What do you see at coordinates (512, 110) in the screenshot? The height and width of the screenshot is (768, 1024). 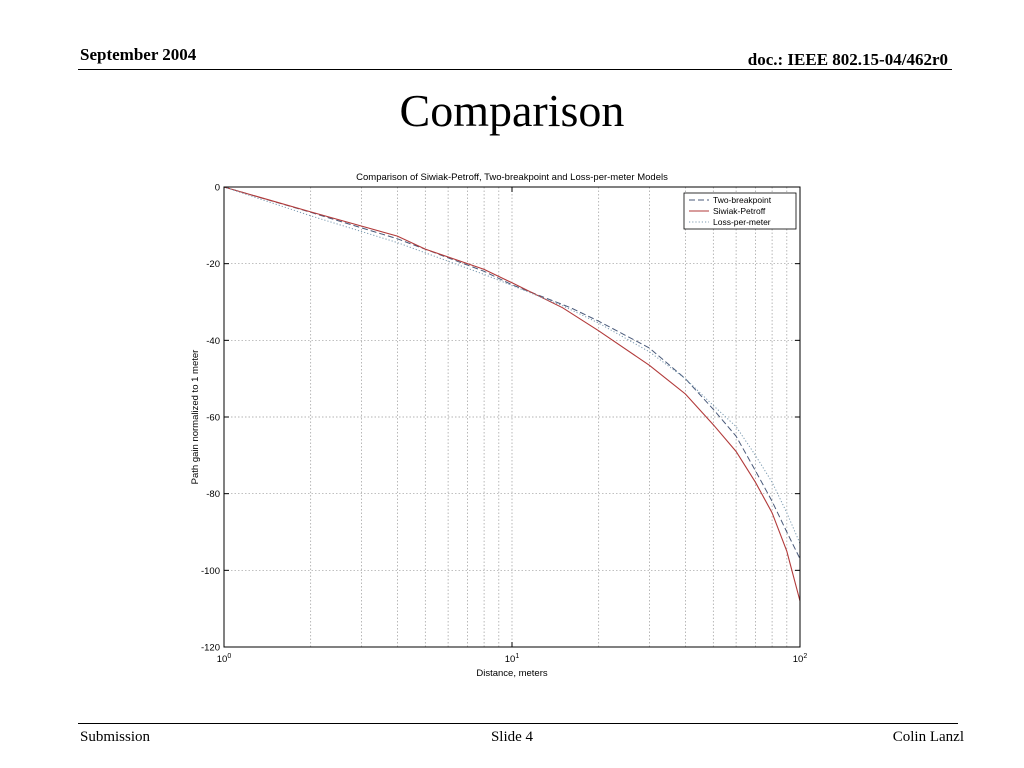 I see `slide-title: Comparison` at bounding box center [512, 110].